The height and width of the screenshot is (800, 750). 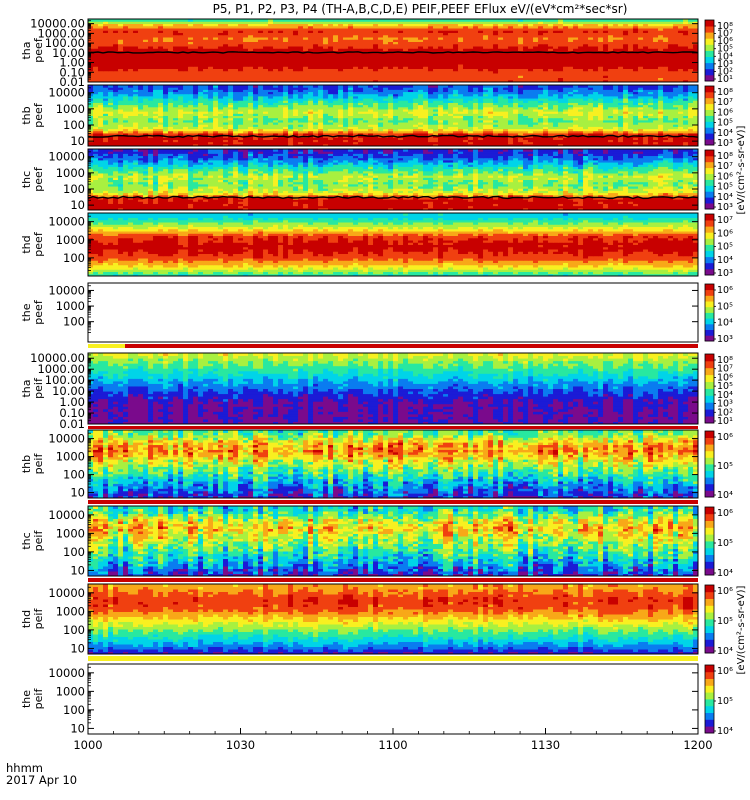 What do you see at coordinates (725, 79) in the screenshot?
I see `colorbar-tick-label: 10¹` at bounding box center [725, 79].